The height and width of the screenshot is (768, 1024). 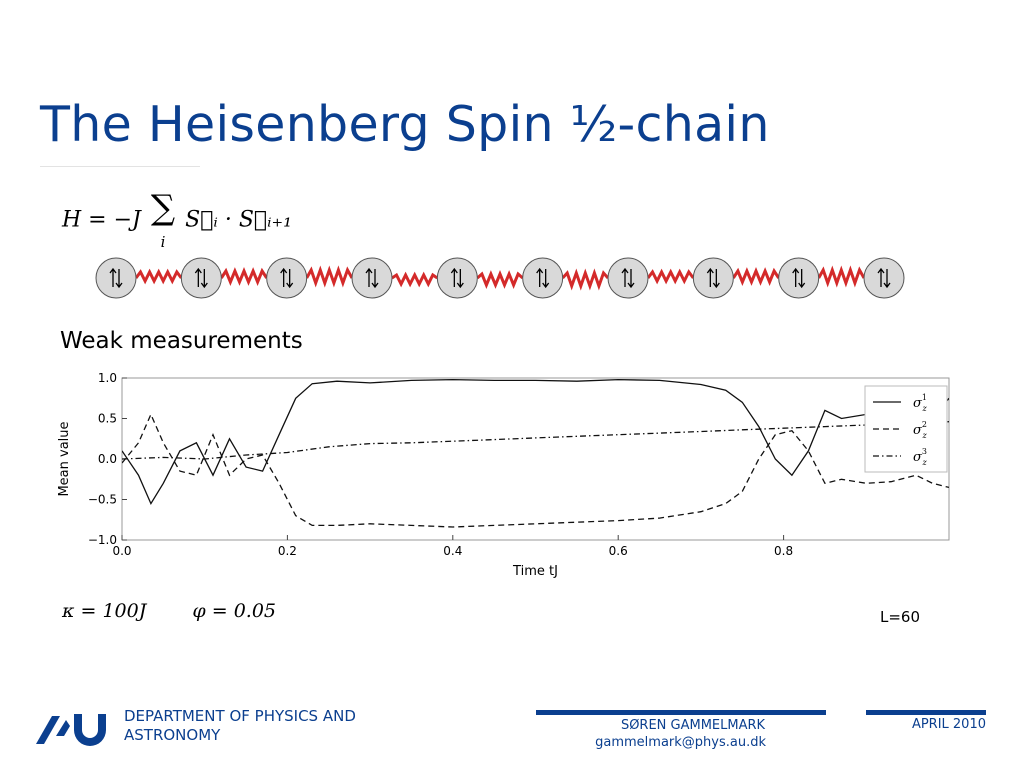 What do you see at coordinates (169, 611) in the screenshot?
I see `parameters: κ = 100J φ = 0.05` at bounding box center [169, 611].